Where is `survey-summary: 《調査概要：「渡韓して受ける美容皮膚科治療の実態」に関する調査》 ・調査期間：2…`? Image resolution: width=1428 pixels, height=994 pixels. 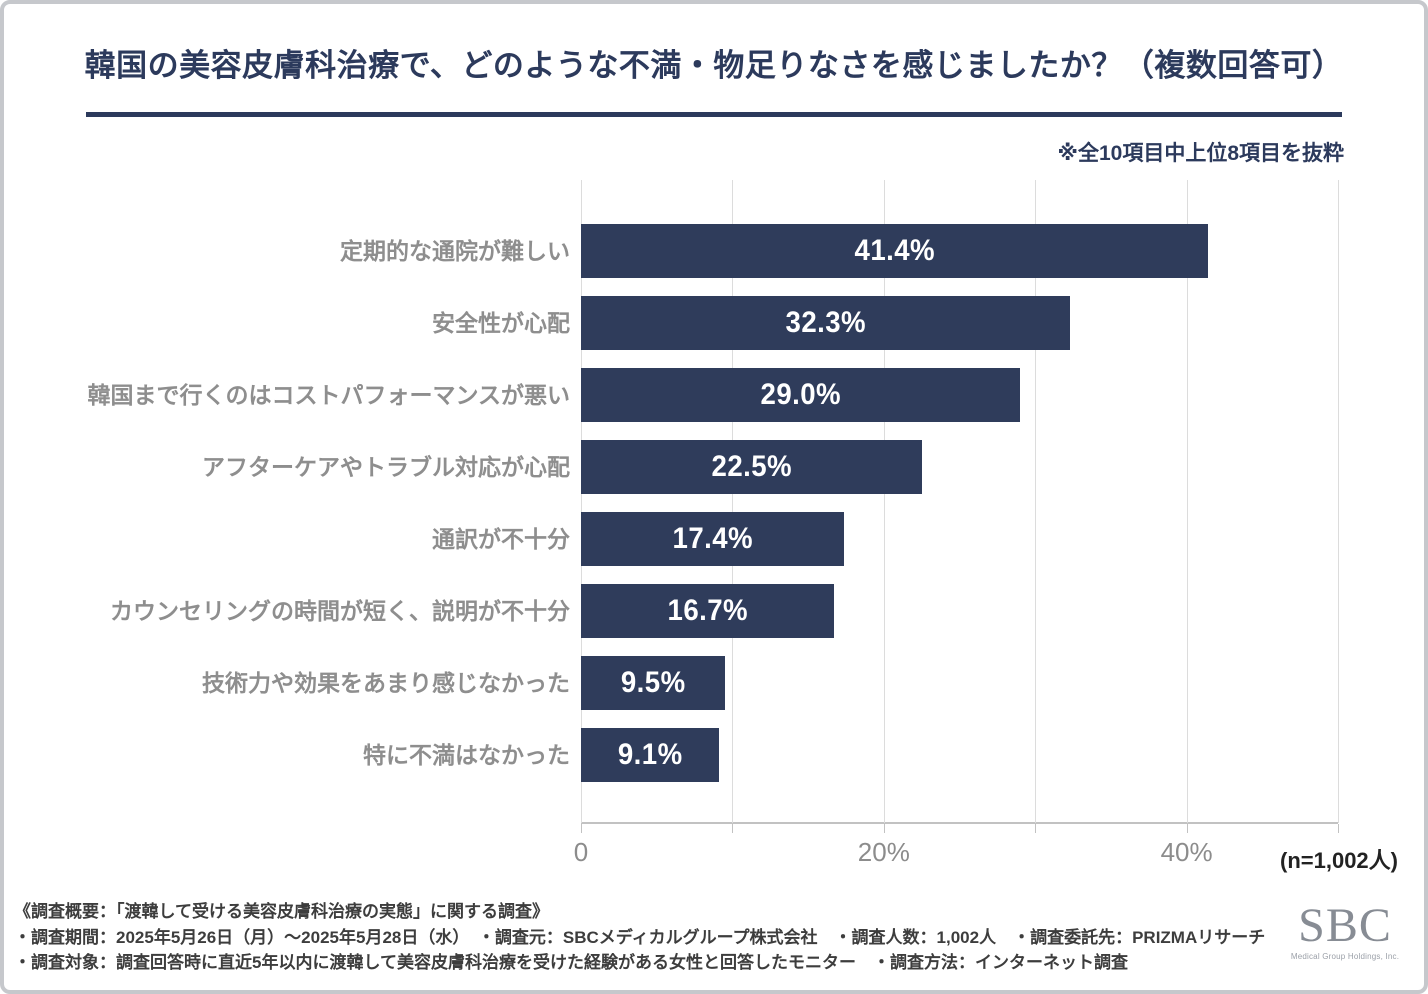
survey-summary: 《調査概要：「渡韓して受ける美容皮膚科治療の実態」に関する調査》 ・調査期間：2… is located at coordinates (639, 937).